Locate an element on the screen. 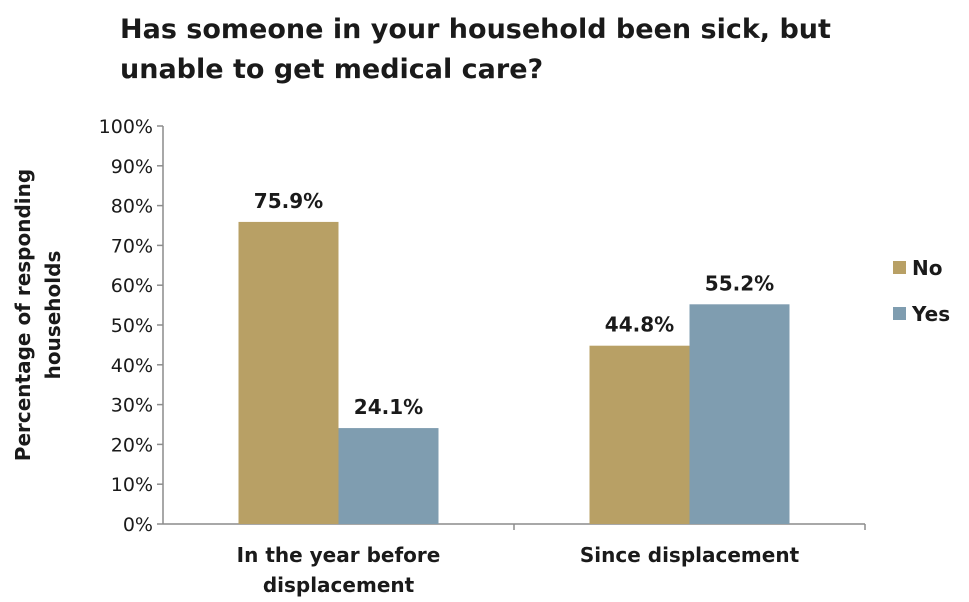  y-tick-label: 0% is located at coordinates (138, 525).